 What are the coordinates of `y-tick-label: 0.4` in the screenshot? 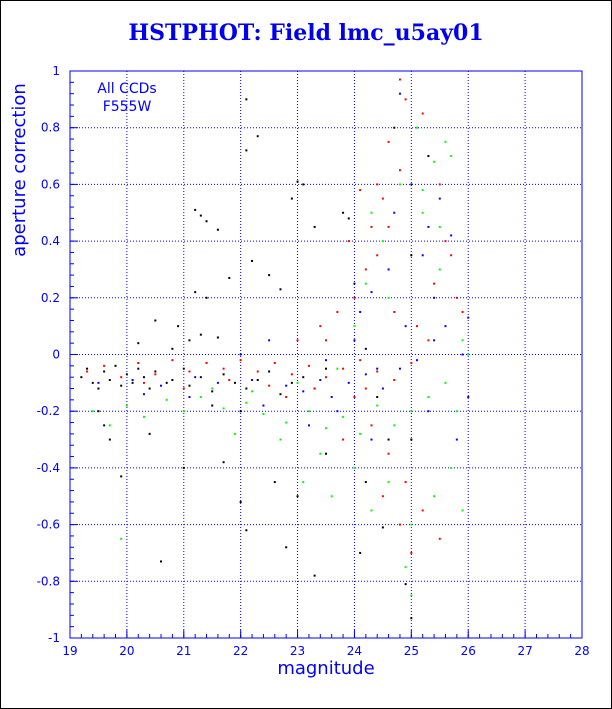 It's located at (50, 241).